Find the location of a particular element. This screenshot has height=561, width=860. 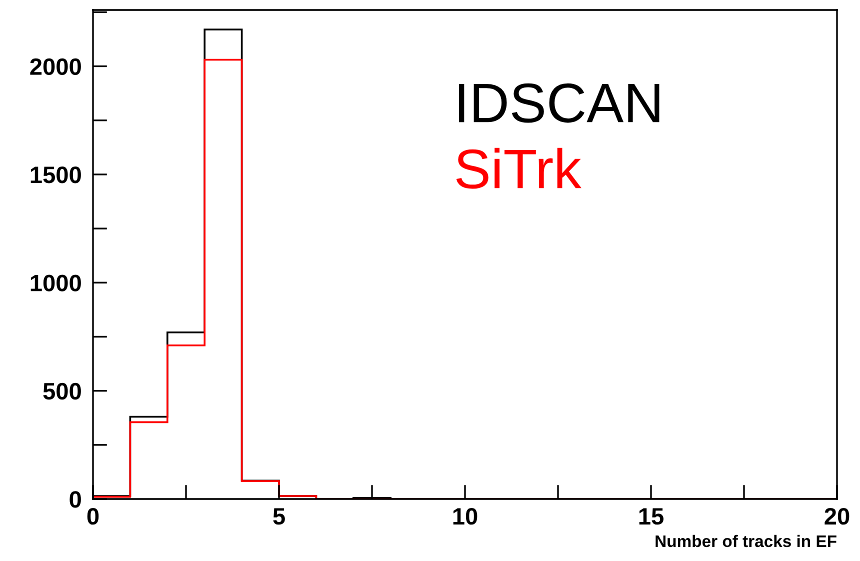

x-axis-title: Number of tracks in EF is located at coordinates (746, 541).